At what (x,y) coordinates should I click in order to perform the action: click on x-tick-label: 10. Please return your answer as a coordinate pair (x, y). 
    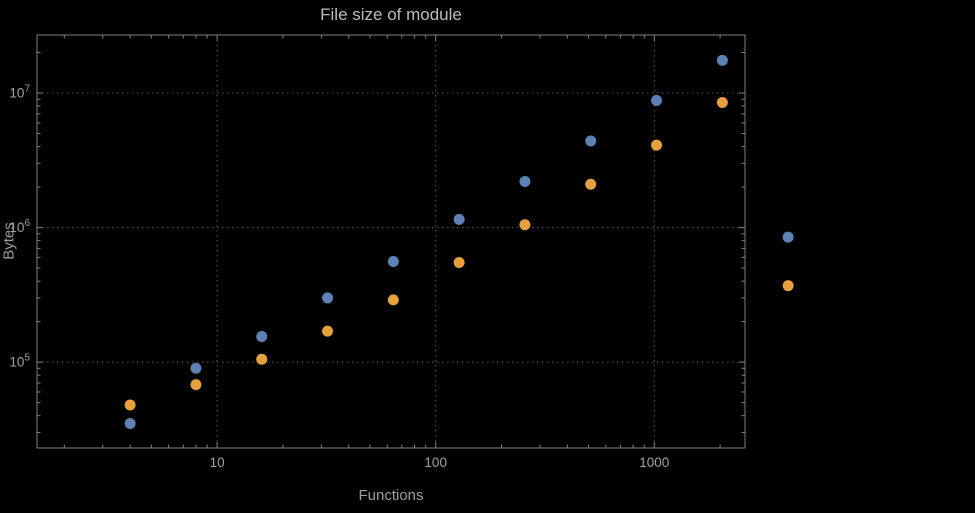
    Looking at the image, I should click on (217, 462).